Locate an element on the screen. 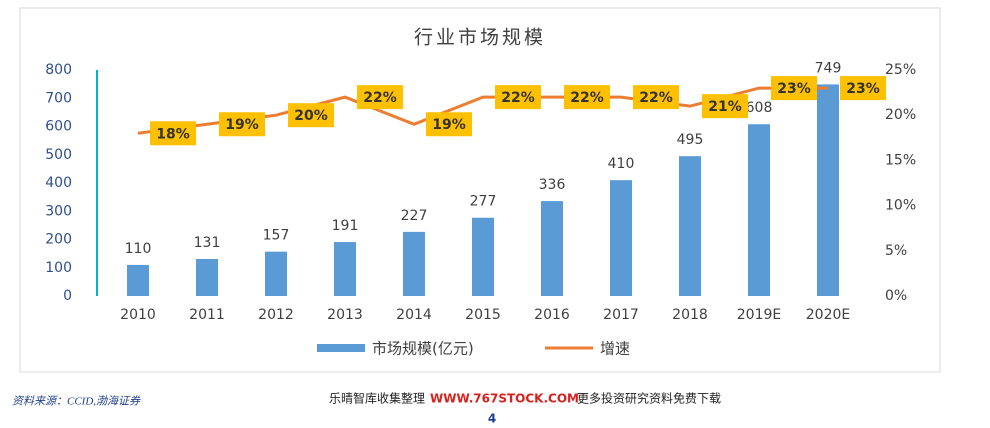  x-tick-label: 2013 is located at coordinates (345, 315).